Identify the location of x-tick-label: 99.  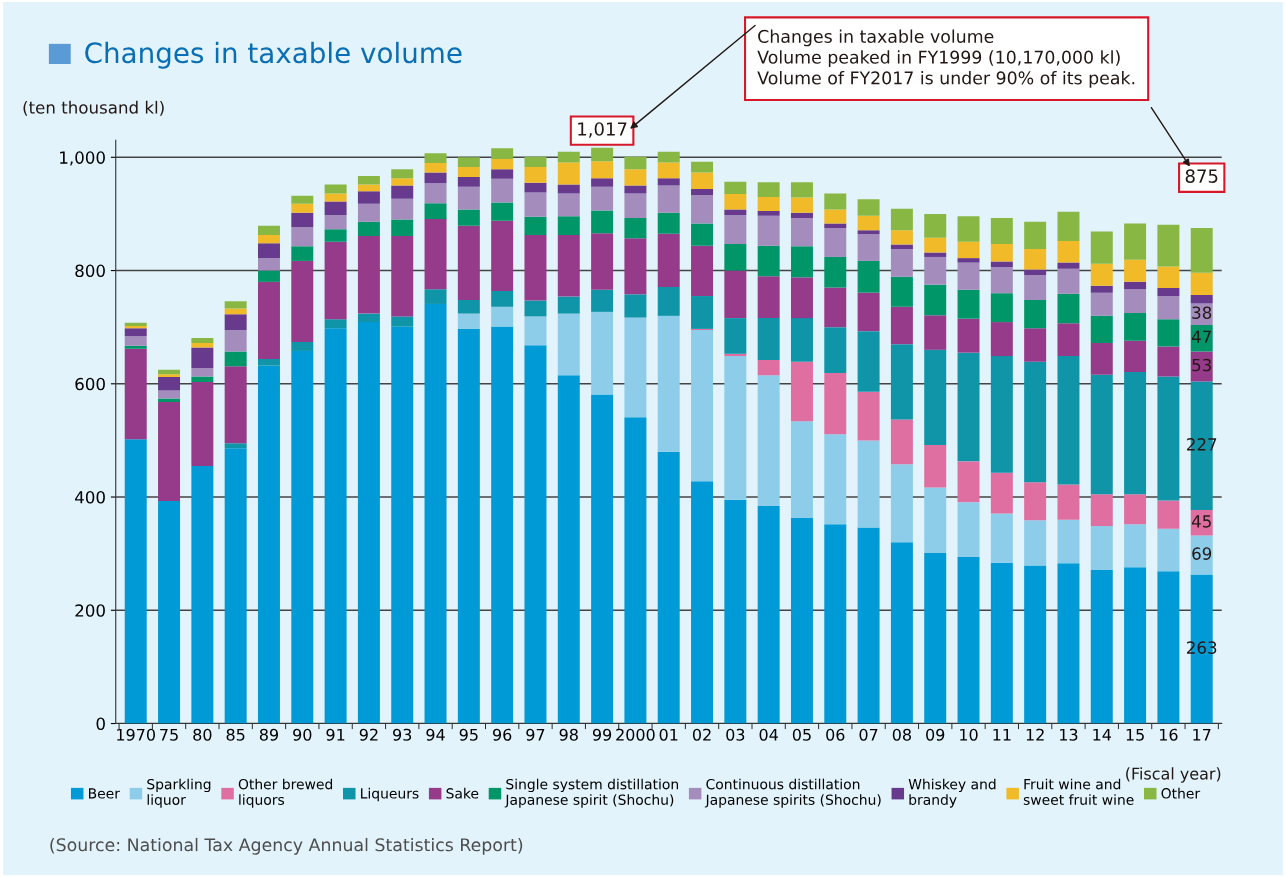
(602, 734).